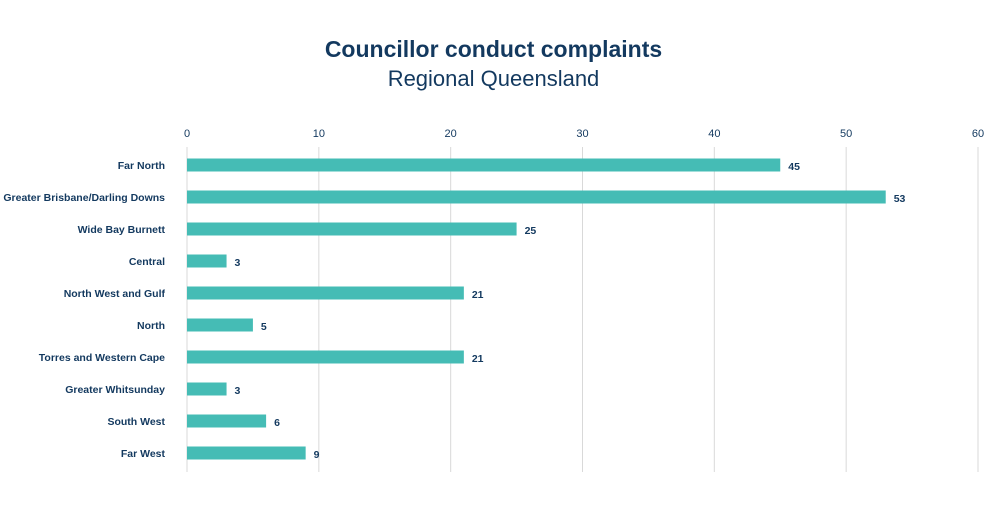  What do you see at coordinates (978, 134) in the screenshot?
I see `x-tick-label: 60` at bounding box center [978, 134].